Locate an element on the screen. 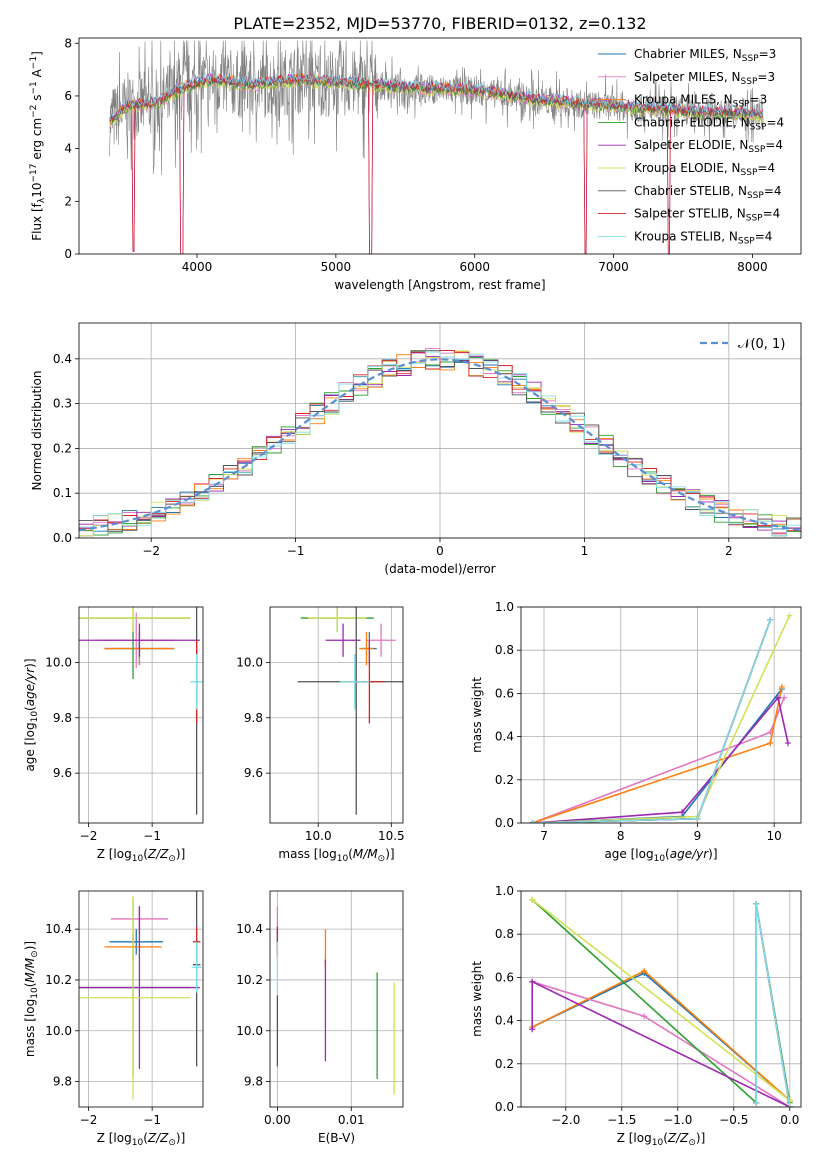 This screenshot has width=819, height=1170. y-tick-label: 8 is located at coordinates (68, 43).